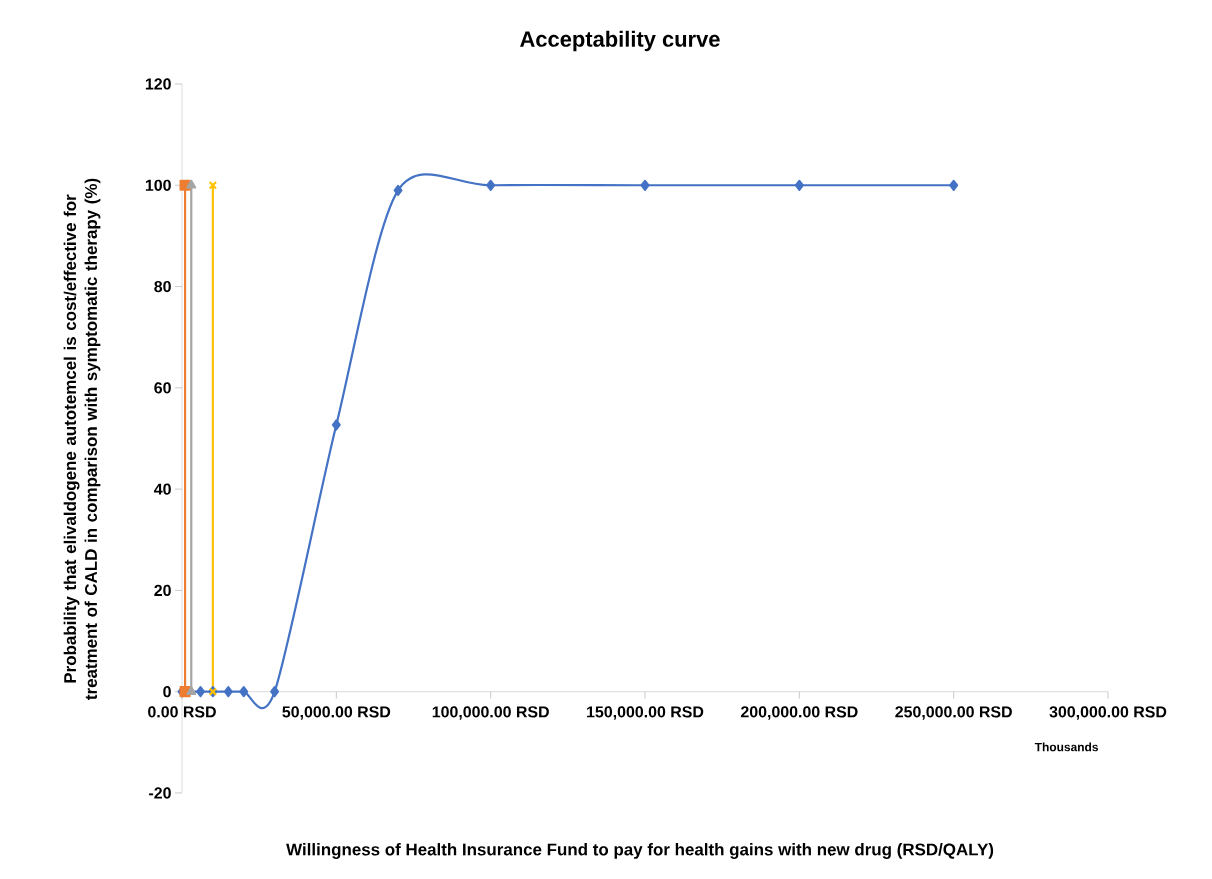  I want to click on chart-title: Acceptability curve, so click(620, 41).